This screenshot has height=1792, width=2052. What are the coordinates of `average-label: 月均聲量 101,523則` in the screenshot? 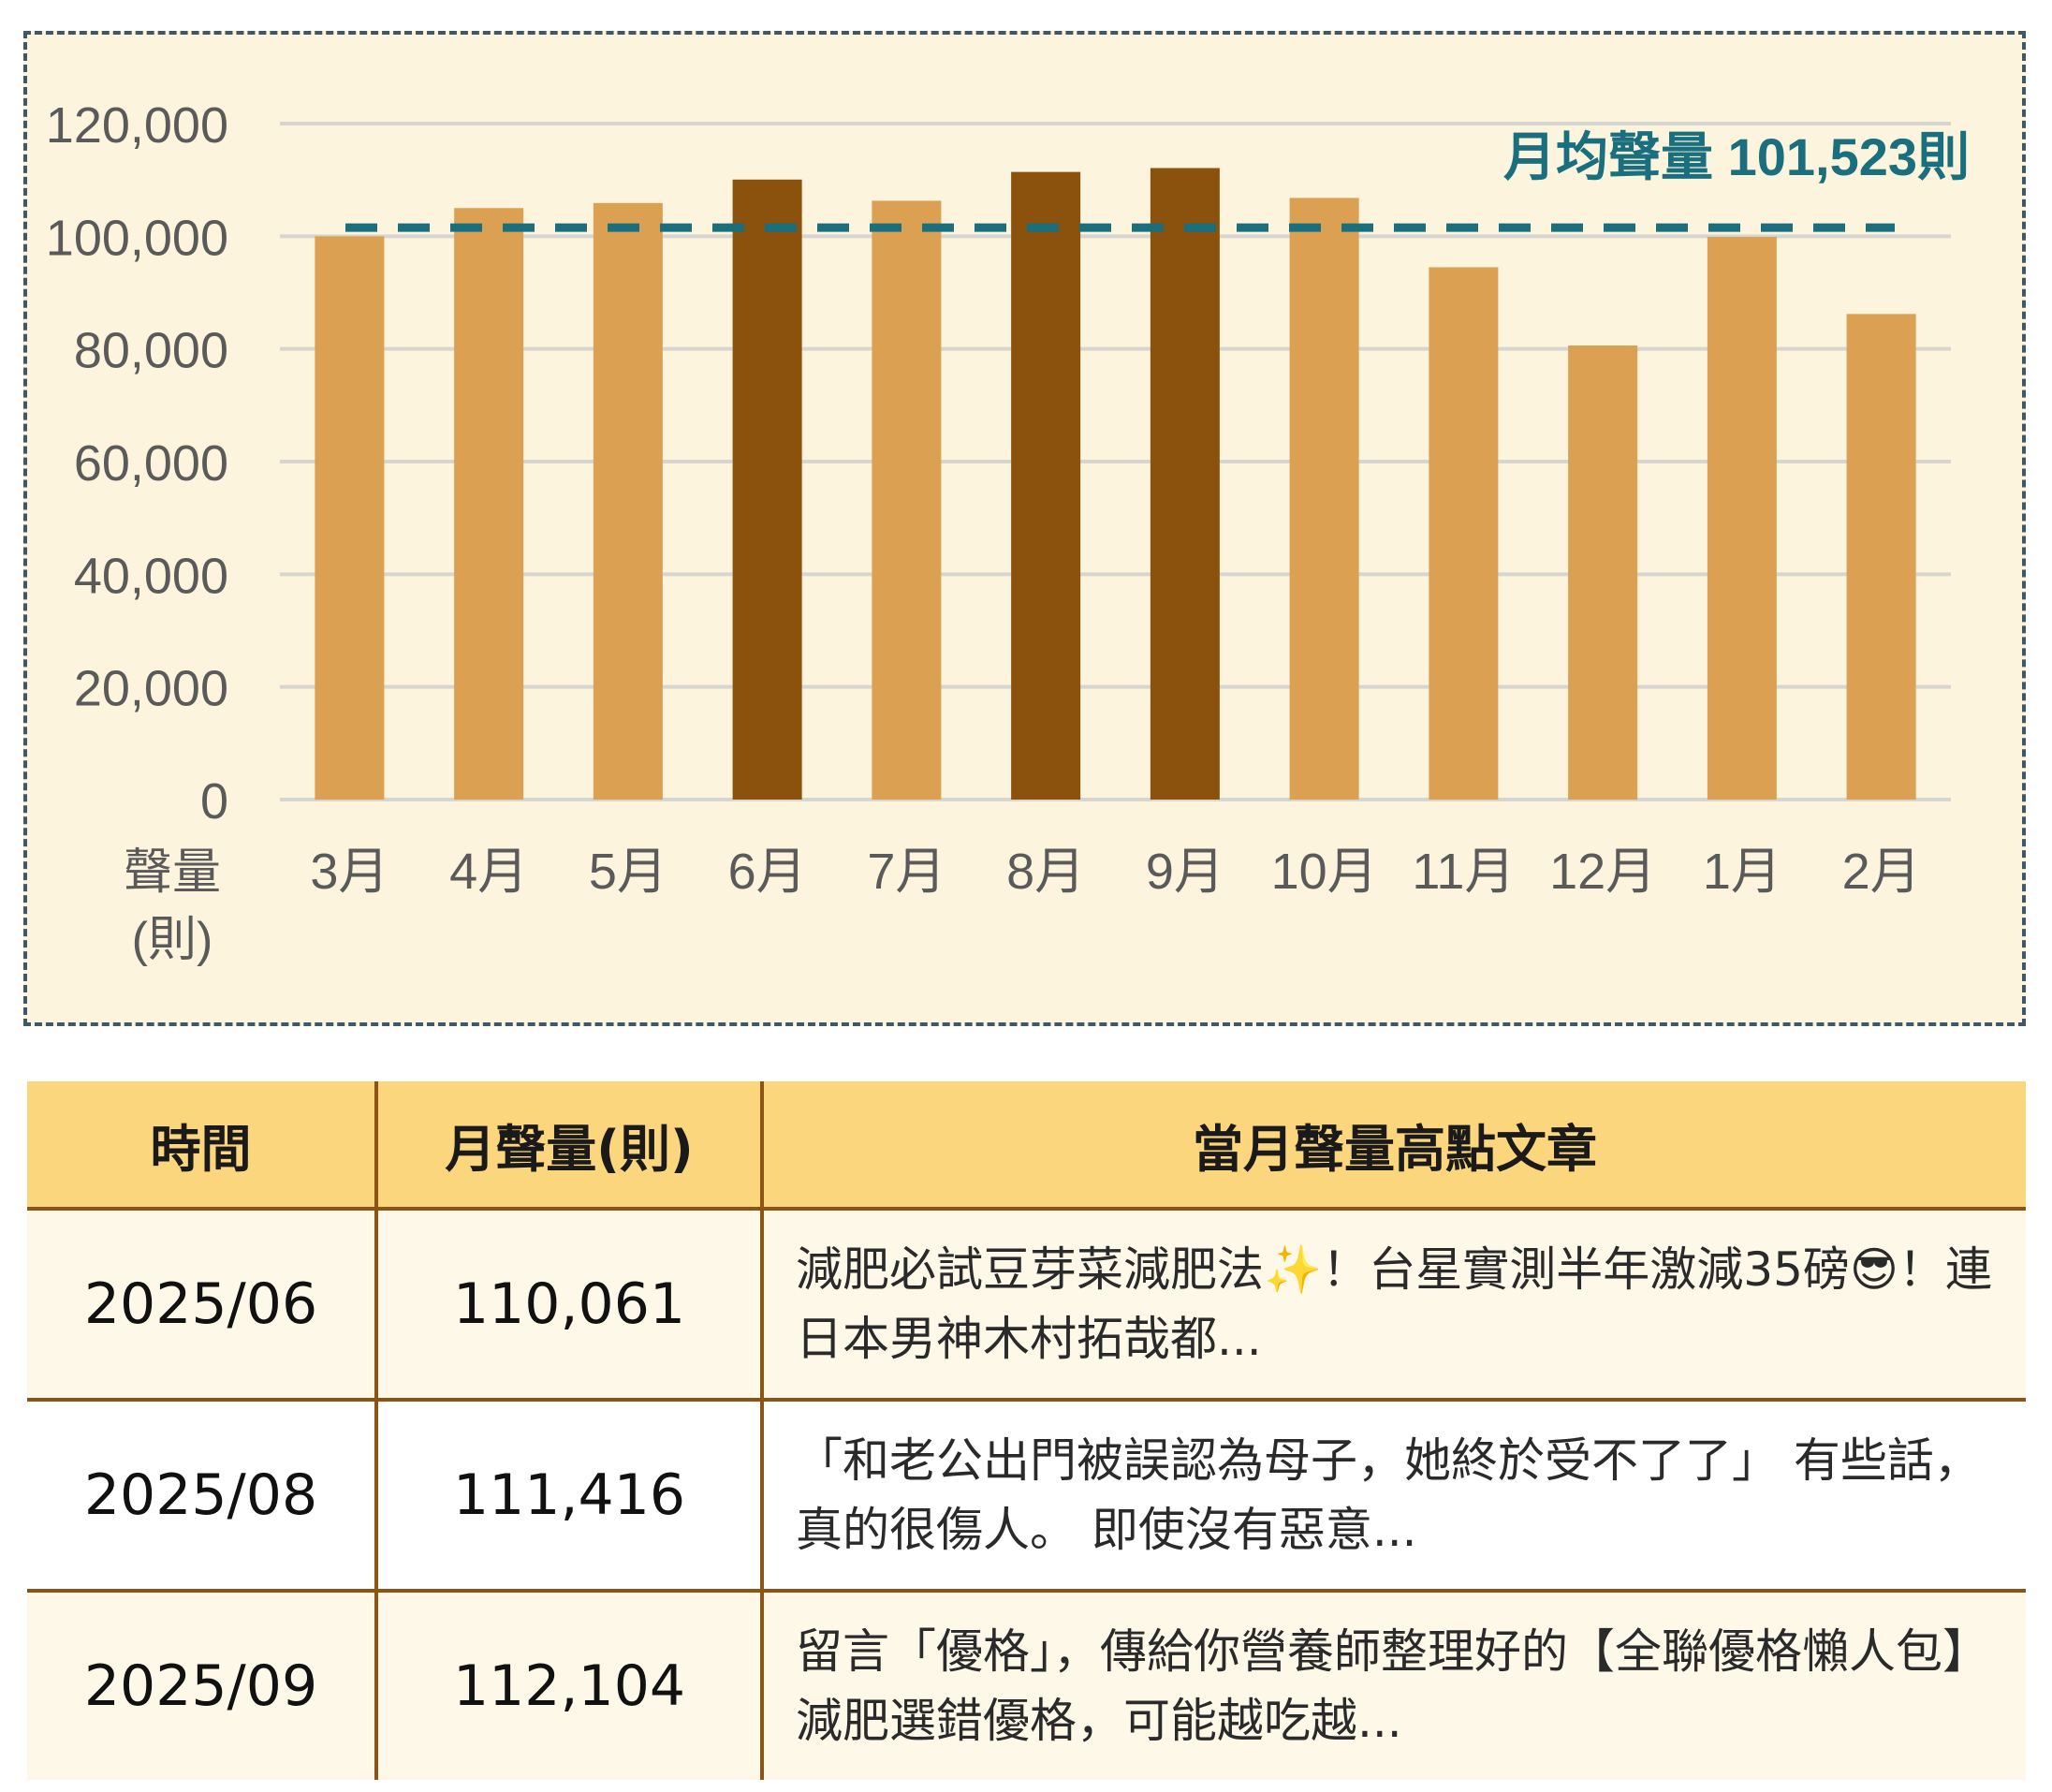 It's located at (1736, 156).